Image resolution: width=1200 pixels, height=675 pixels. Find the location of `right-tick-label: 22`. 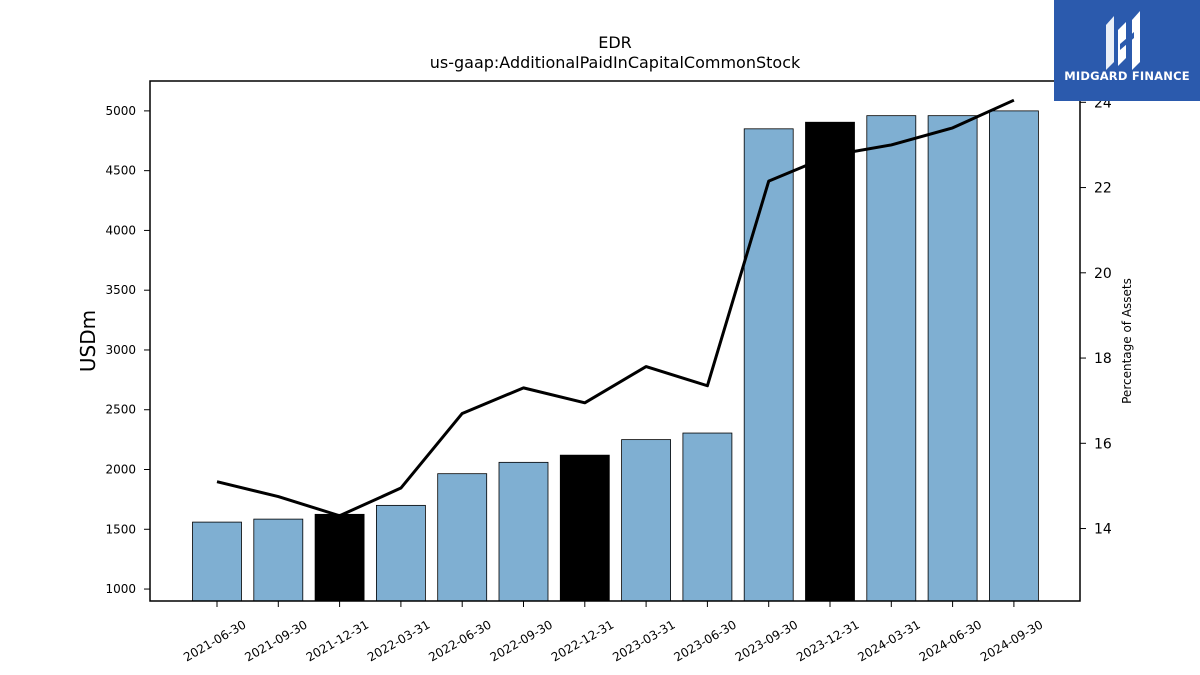

right-tick-label: 22 is located at coordinates (1103, 189).